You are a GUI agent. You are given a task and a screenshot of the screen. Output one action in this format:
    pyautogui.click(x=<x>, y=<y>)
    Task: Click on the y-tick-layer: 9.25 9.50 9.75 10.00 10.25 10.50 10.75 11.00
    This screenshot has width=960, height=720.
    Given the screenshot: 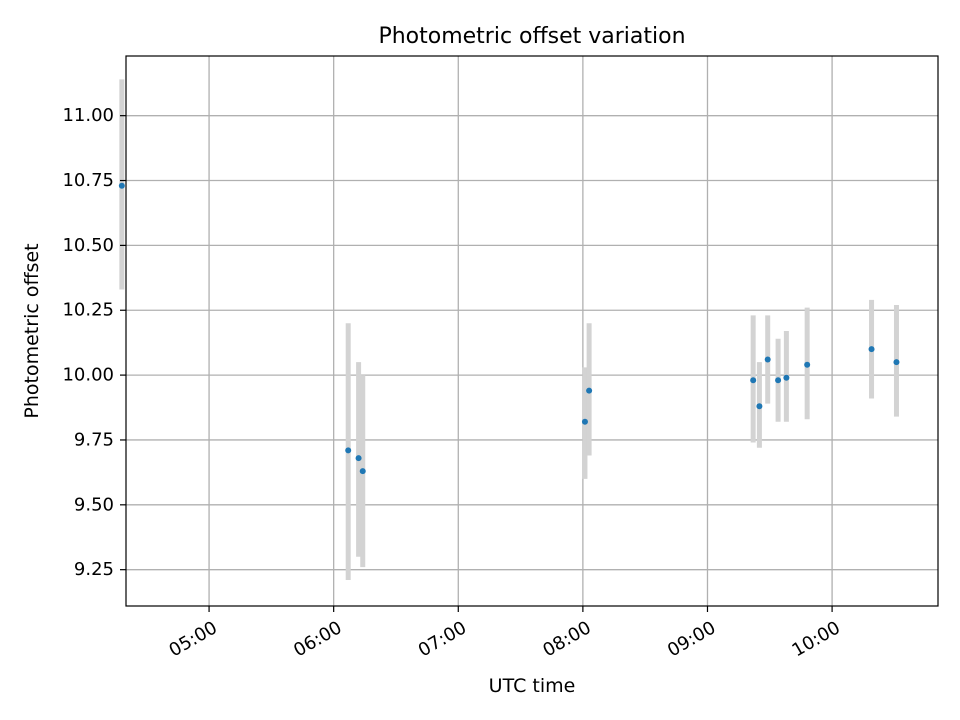 What is the action you would take?
    pyautogui.click(x=94, y=342)
    